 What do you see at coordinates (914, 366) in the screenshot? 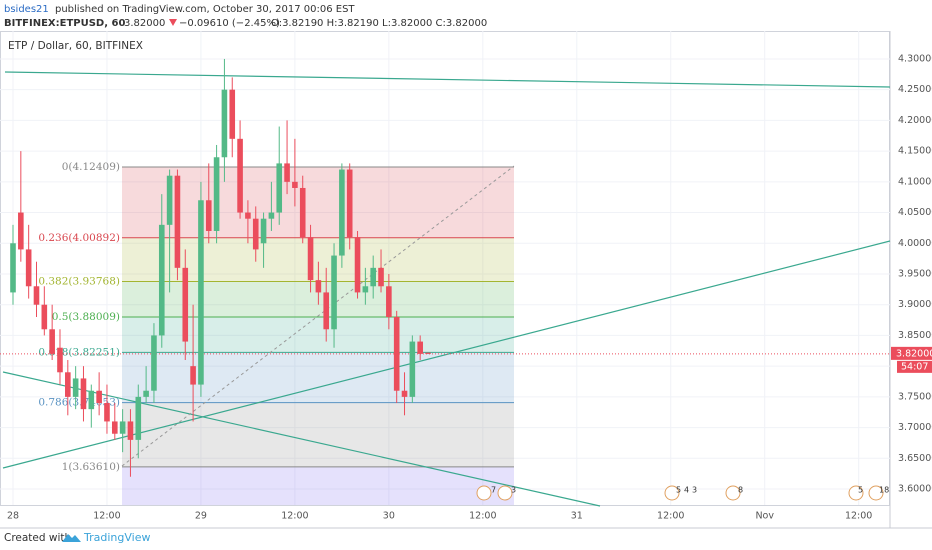
I see `countdown-label: 54:07` at bounding box center [914, 366].